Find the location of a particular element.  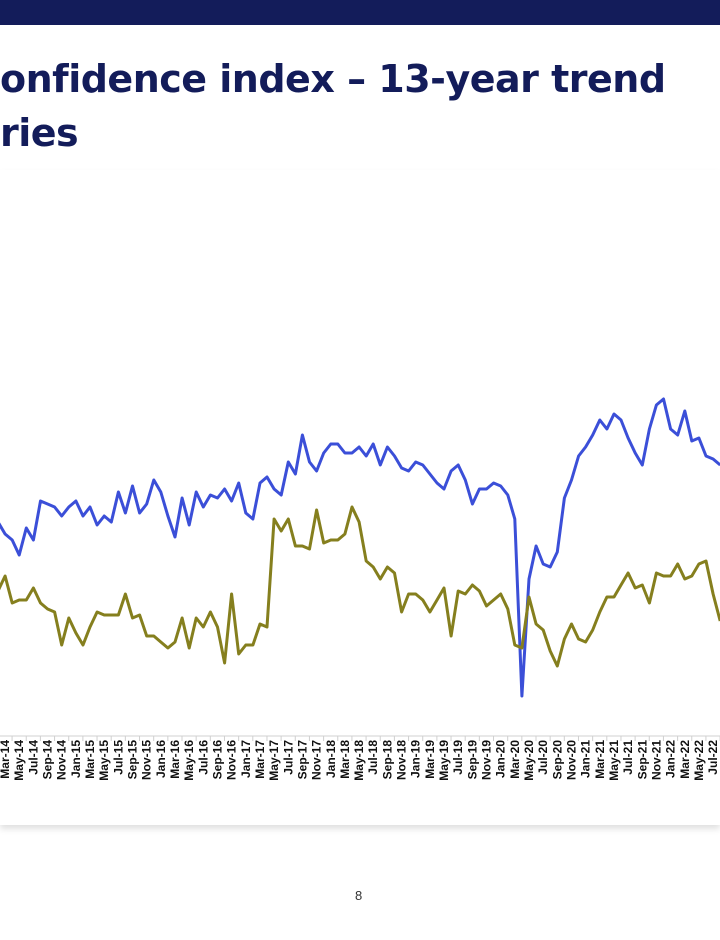

x-tick-label: Nov-16 is located at coordinates (232, 760).